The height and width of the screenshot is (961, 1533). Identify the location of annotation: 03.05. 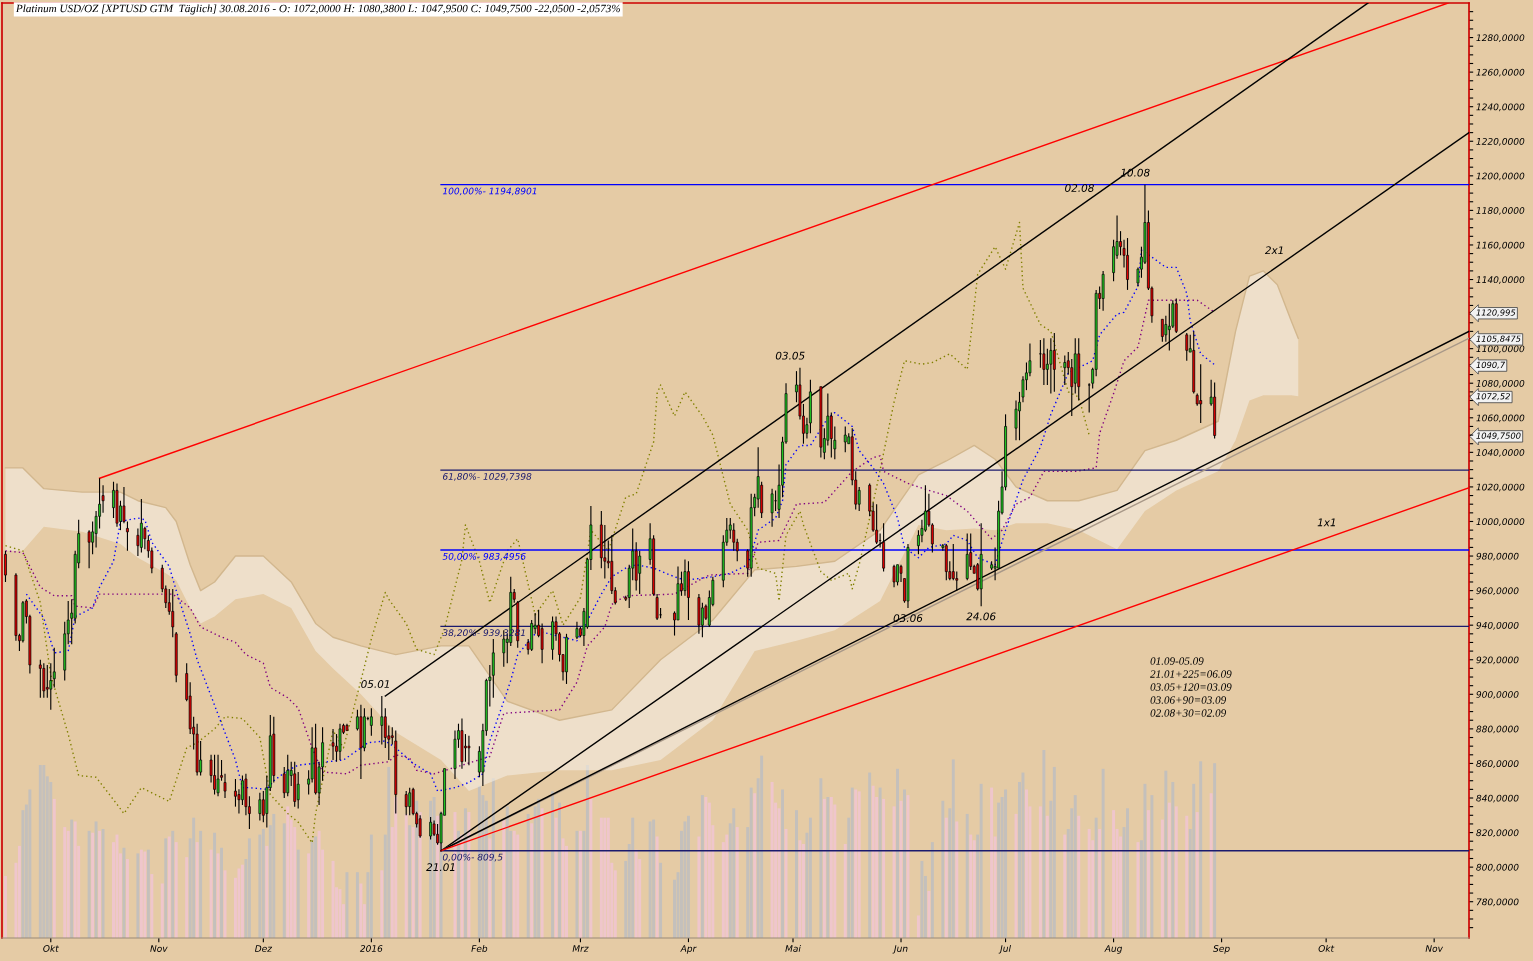
(790, 355).